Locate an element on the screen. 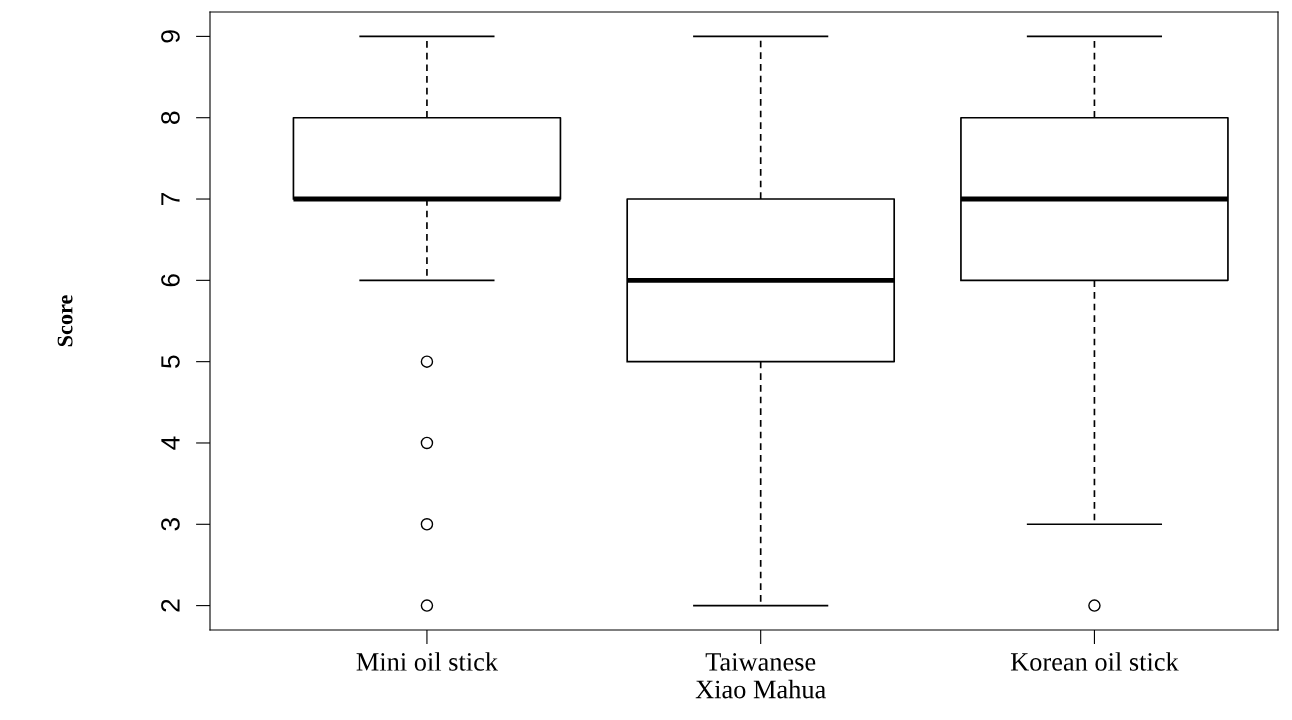 This screenshot has width=1292, height=720. y-tick-label: 8 is located at coordinates (170, 117).